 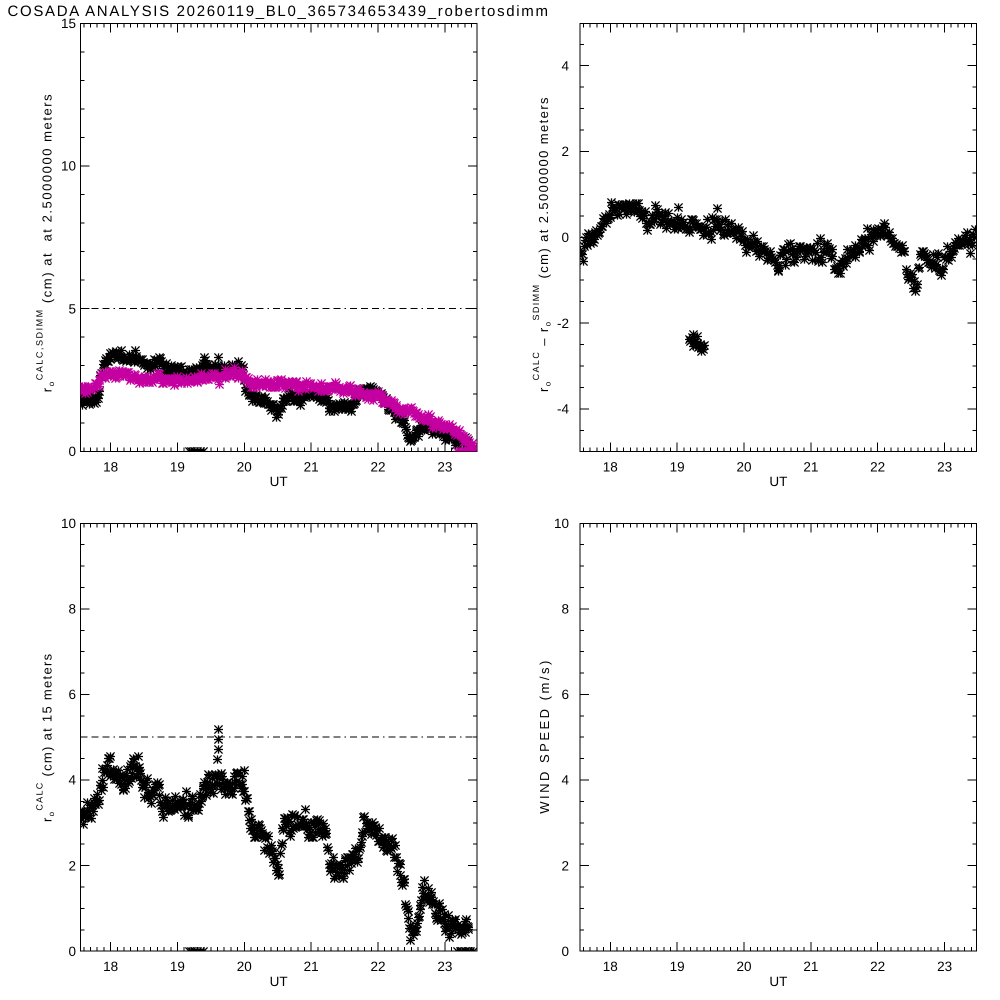 I want to click on svg-text: WIND SPEED (m/s), so click(x=544, y=736).